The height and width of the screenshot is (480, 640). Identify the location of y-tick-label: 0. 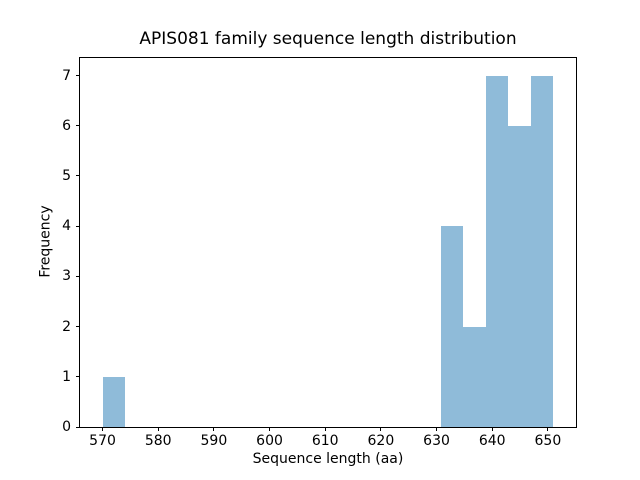
(66, 427).